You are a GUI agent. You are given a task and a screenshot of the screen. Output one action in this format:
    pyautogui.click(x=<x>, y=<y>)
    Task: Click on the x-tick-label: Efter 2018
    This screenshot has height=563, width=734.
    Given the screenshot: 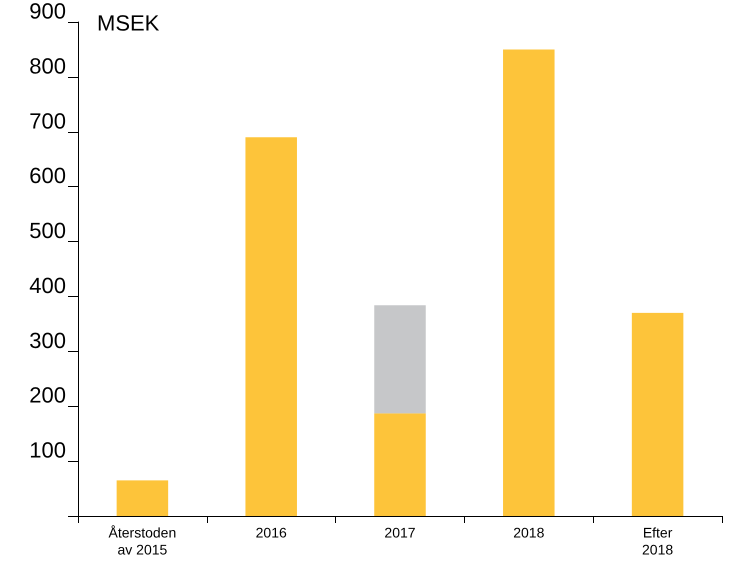 What is the action you would take?
    pyautogui.click(x=658, y=541)
    